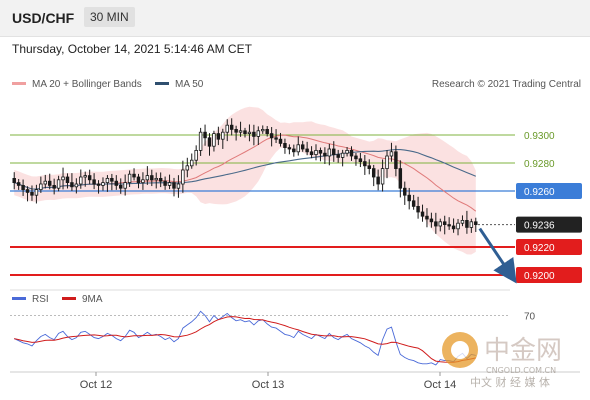 The image size is (590, 400). Describe the element at coordinates (510, 382) in the screenshot. I see `watermark-tagline: 中文 财 经 媒 体` at that location.